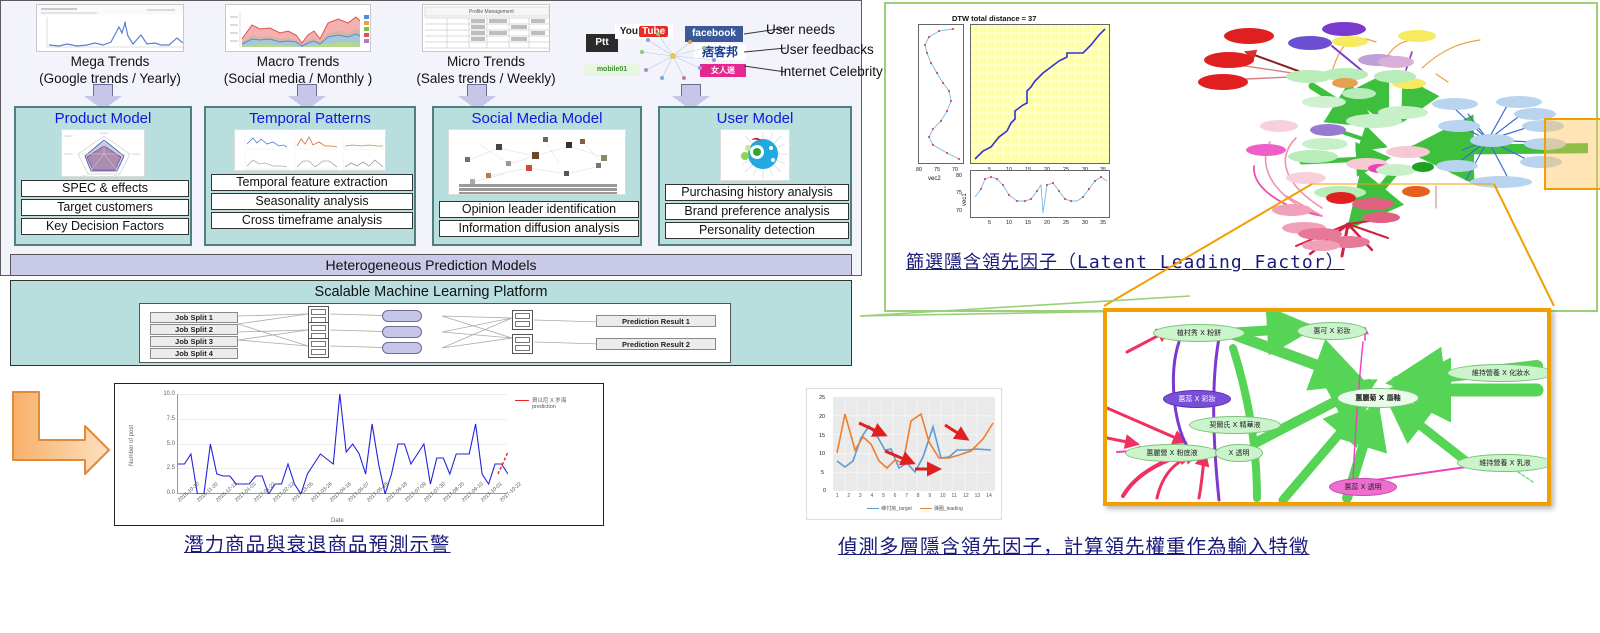  Describe the element at coordinates (194, 353) in the screenshot. I see `job-split-item: Job Split 4` at that location.